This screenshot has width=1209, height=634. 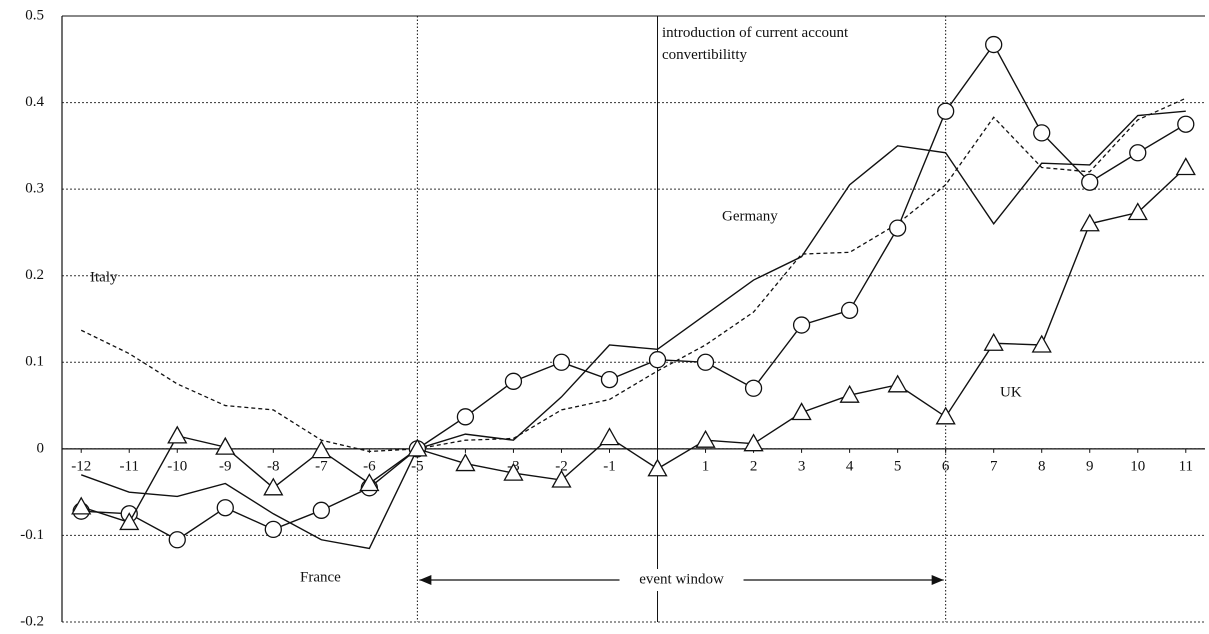 I want to click on y-tick-label: 0.3, so click(x=34, y=189).